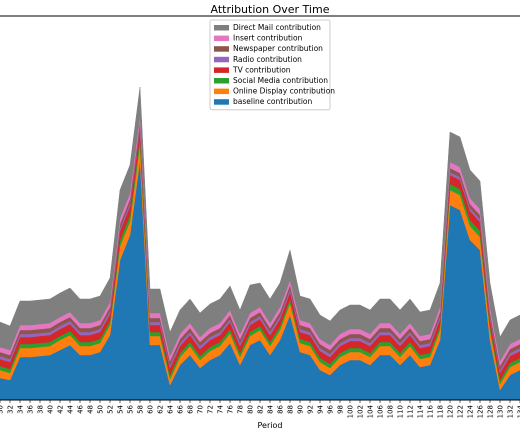  What do you see at coordinates (278, 48) in the screenshot?
I see `legend-label: Newspaper contribution` at bounding box center [278, 48].